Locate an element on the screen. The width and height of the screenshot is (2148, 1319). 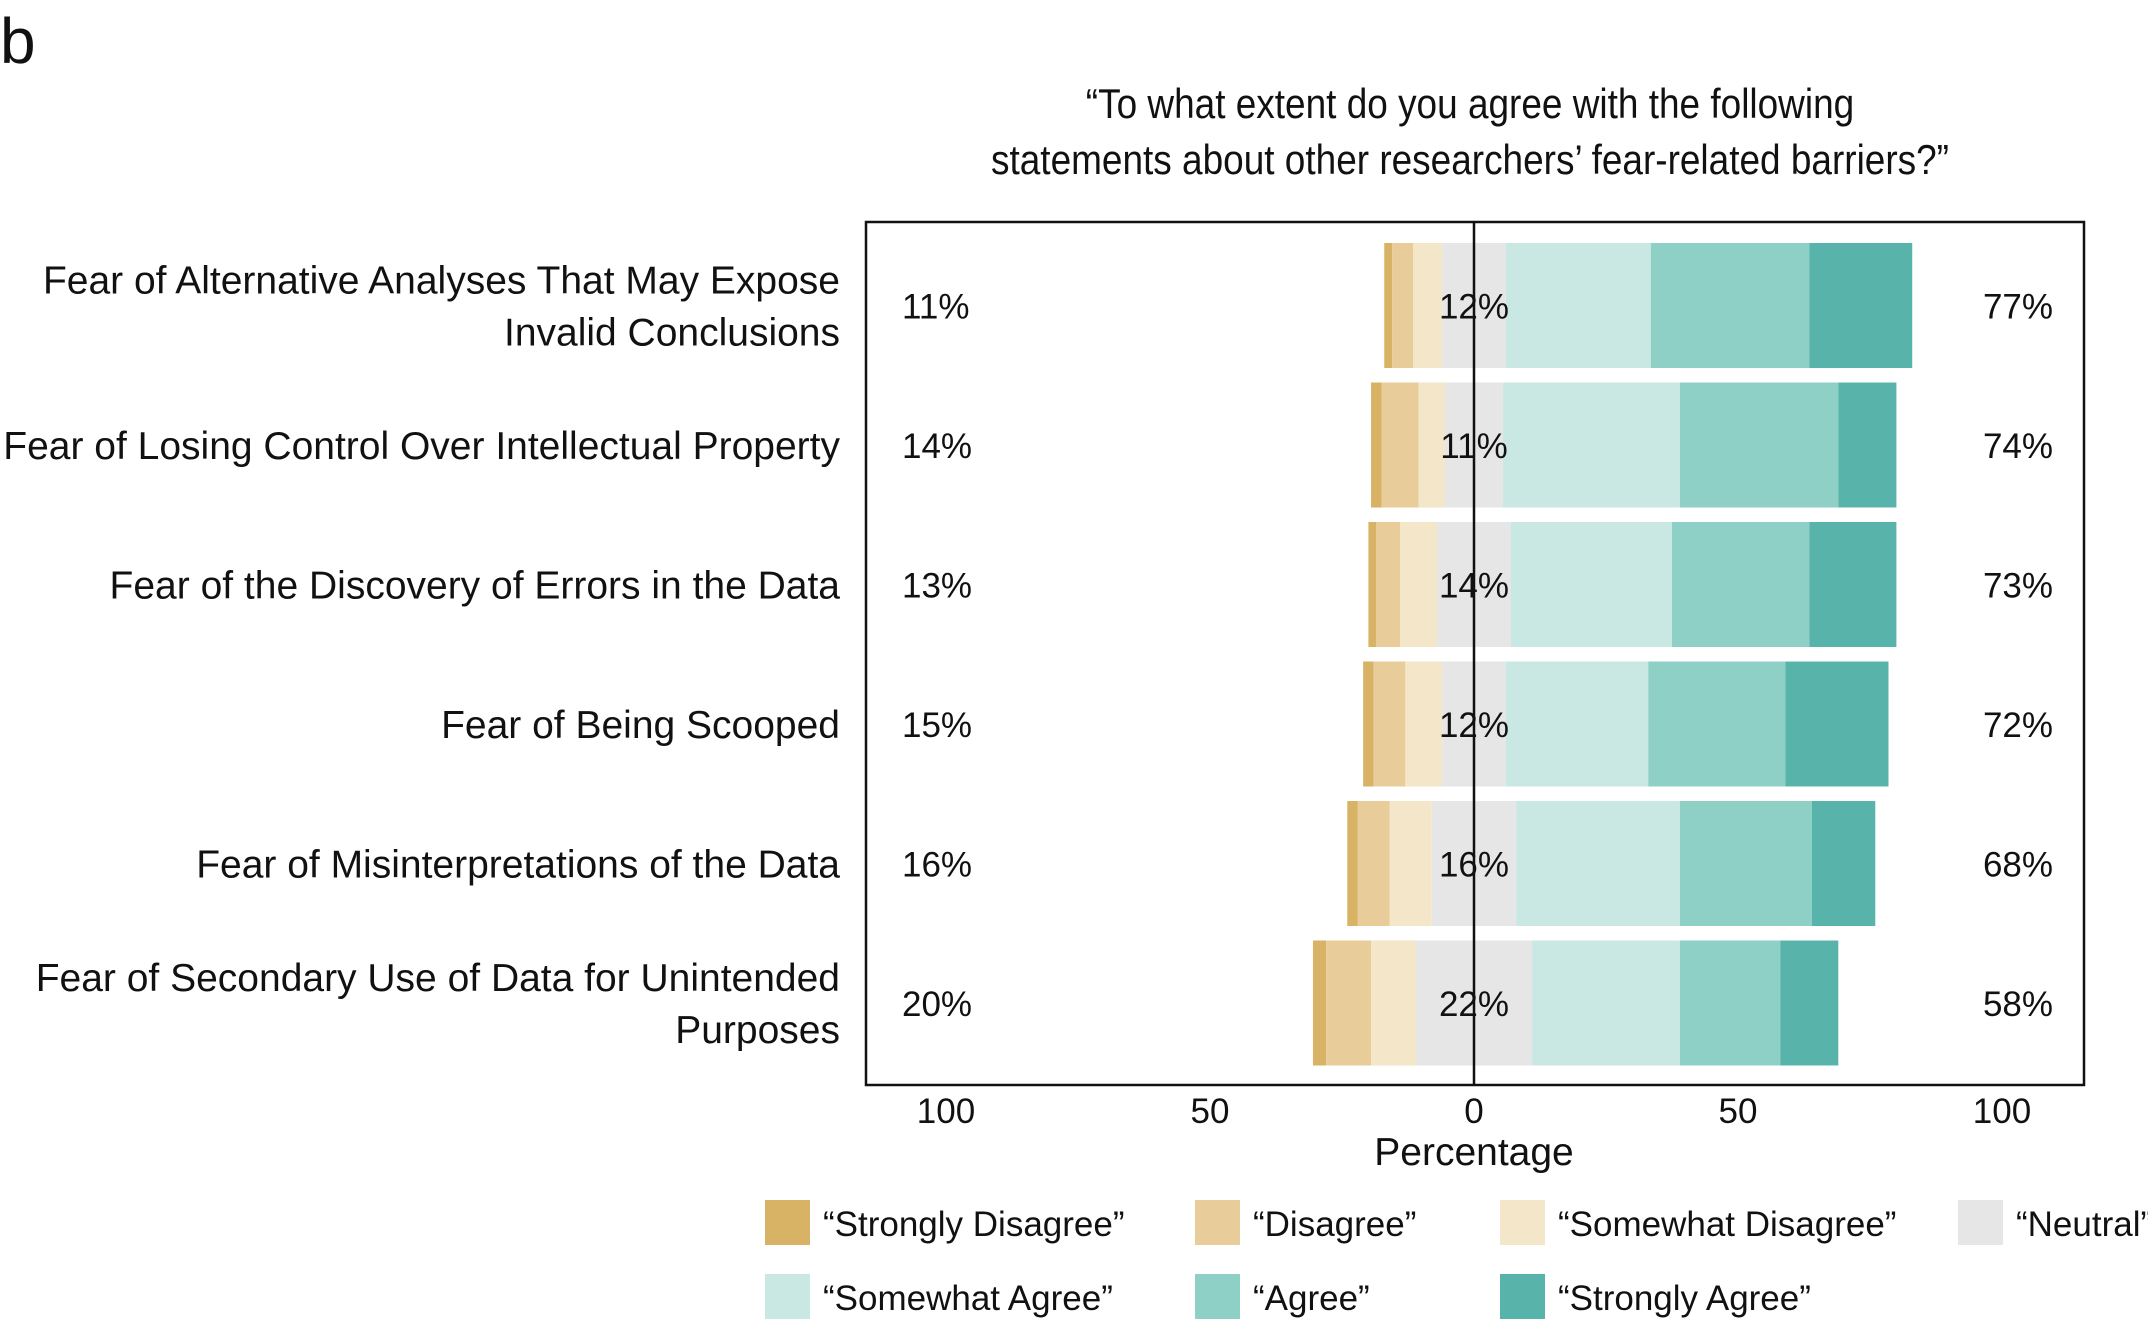
right-percent-label-6: 58% is located at coordinates (2018, 1004).